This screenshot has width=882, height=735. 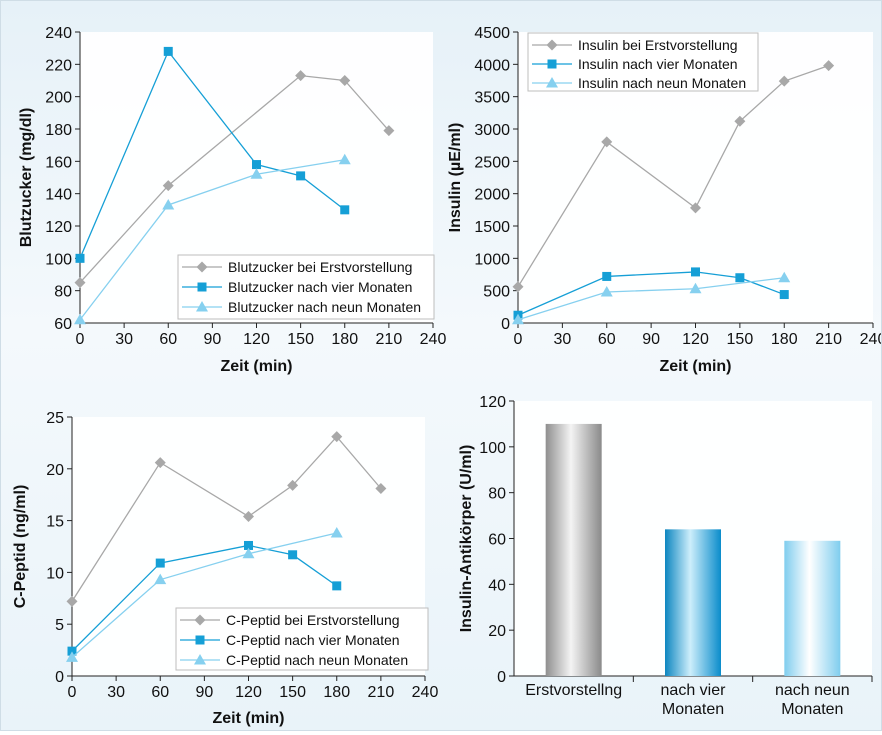 What do you see at coordinates (58, 195) in the screenshot?
I see `y-tick-label: 140` at bounding box center [58, 195].